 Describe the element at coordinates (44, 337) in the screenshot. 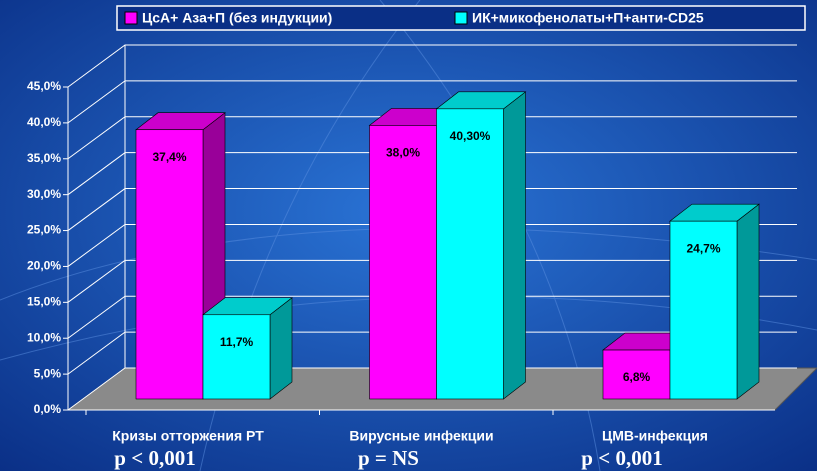

I see `y-tick-label: 10,0%` at that location.